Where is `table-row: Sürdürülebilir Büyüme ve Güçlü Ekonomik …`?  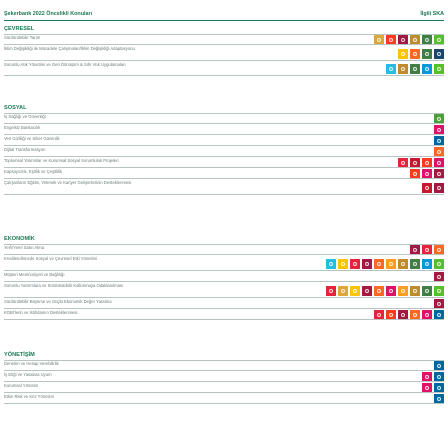
table-row: Sürdürülebilir Büyüme ve Güçlü Ekonomik … is located at coordinates (224, 304).